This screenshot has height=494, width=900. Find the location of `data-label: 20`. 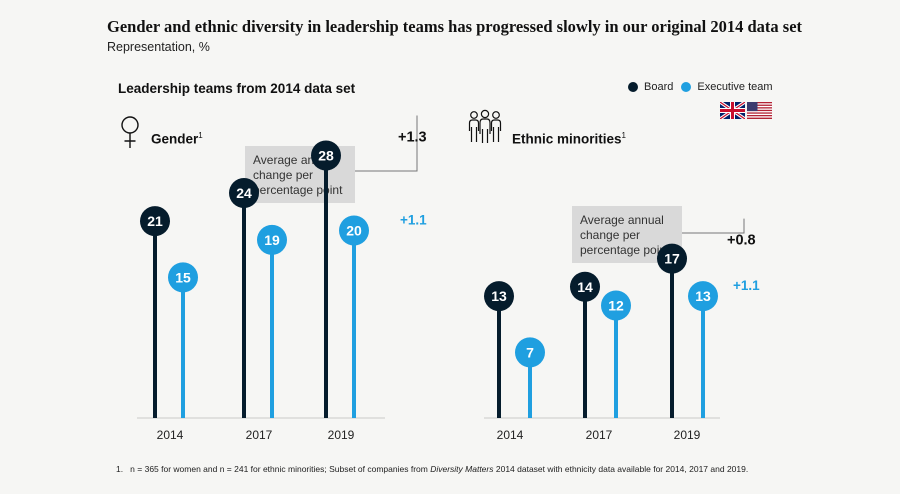

data-label: 20 is located at coordinates (354, 231).